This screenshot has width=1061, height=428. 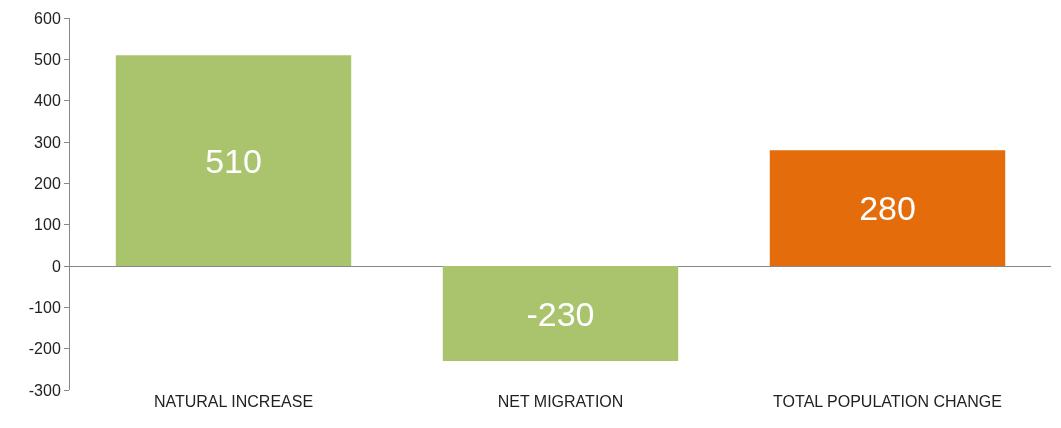 What do you see at coordinates (47, 183) in the screenshot?
I see `y-tick-label: 200` at bounding box center [47, 183].